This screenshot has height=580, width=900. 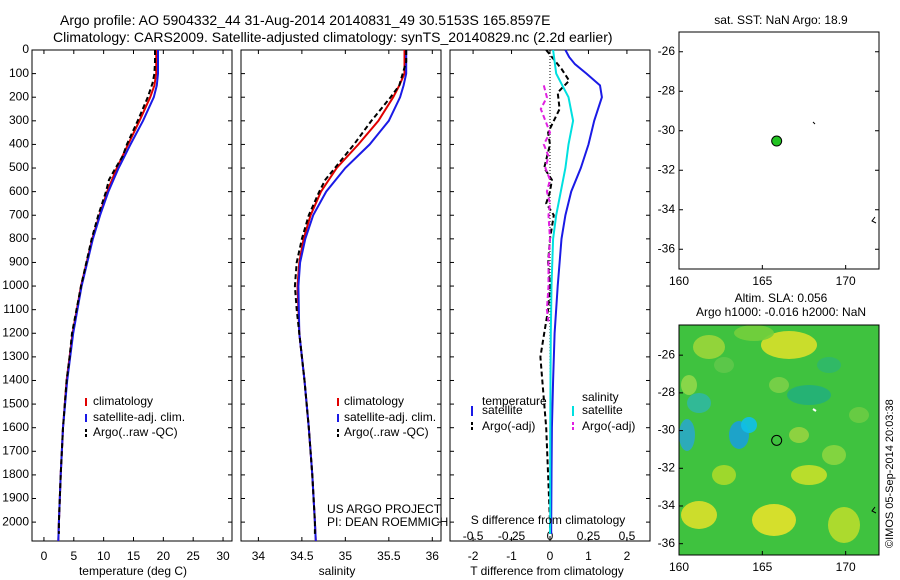 I want to click on legend-temperature-heading: temperature, so click(x=514, y=401).